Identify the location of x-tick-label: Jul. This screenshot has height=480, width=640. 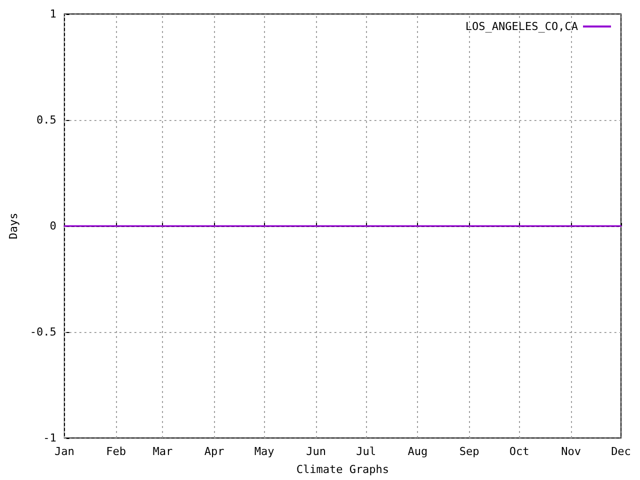
(366, 451).